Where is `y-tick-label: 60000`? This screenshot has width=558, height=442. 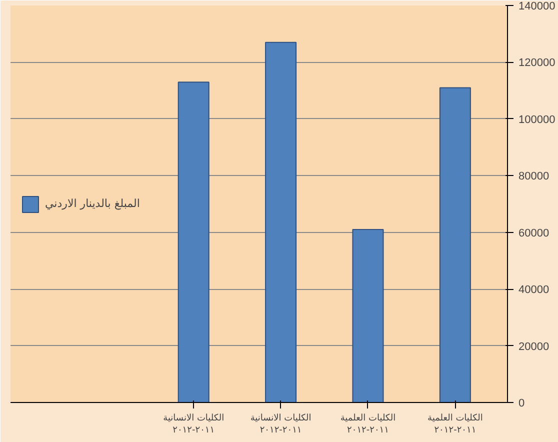 y-tick-label: 60000 is located at coordinates (534, 233).